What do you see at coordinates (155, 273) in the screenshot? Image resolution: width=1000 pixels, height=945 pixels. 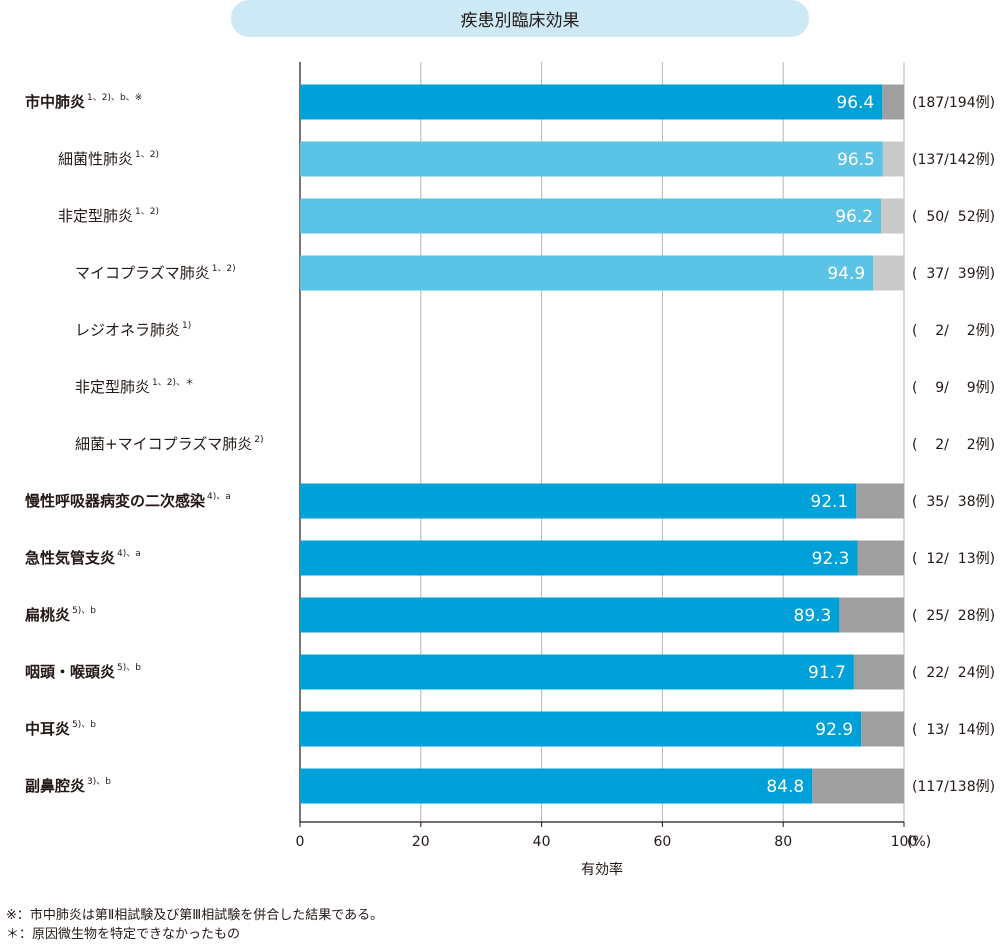 I see `category-label: マイコプラズマ肺炎 1、2)` at bounding box center [155, 273].